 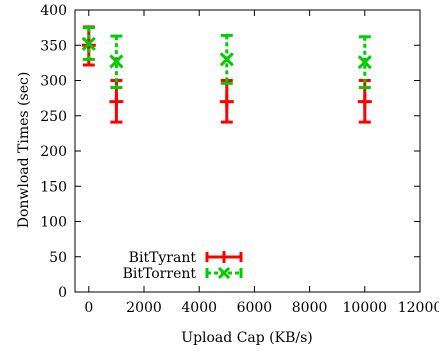 What do you see at coordinates (53, 82) in the screenshot?
I see `y-tick-label: 300` at bounding box center [53, 82].